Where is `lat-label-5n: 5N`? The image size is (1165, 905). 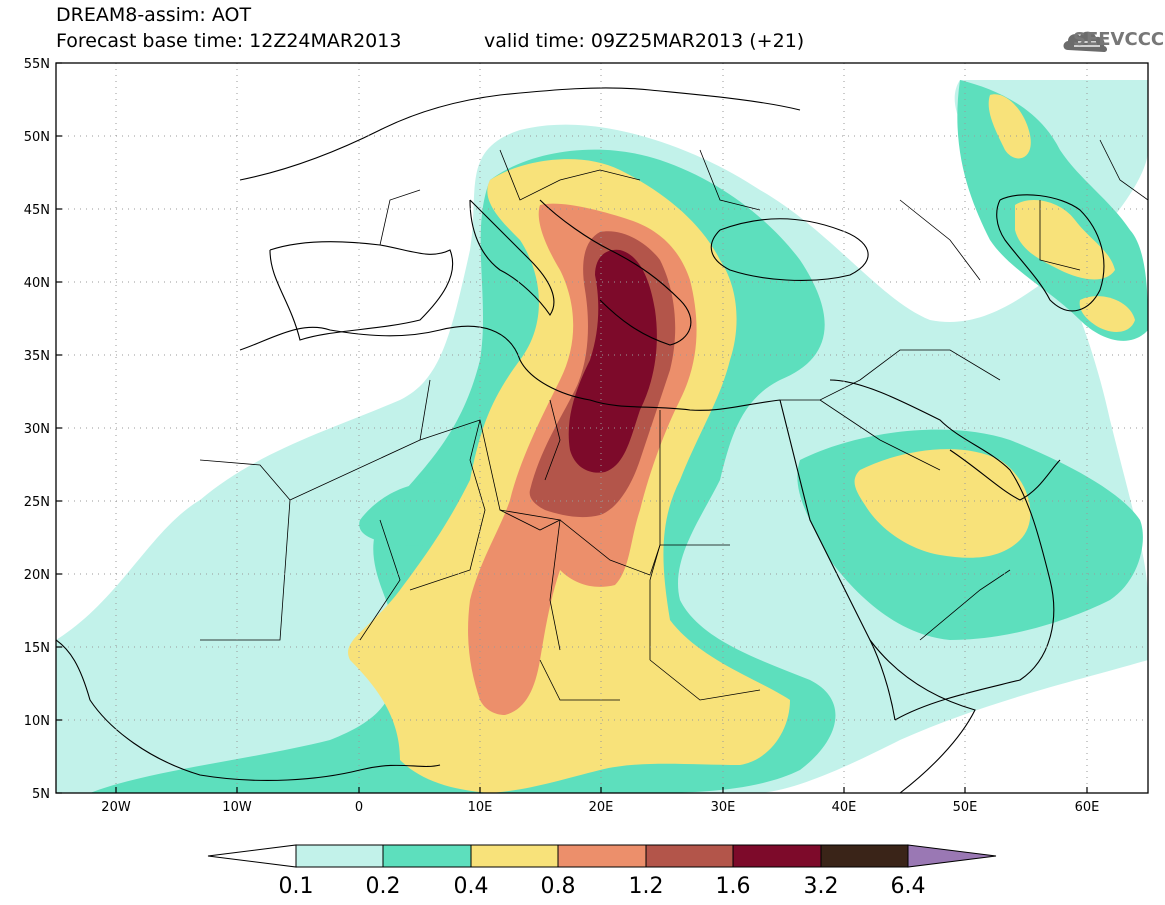 lat-label-5n: 5N is located at coordinates (41, 794).